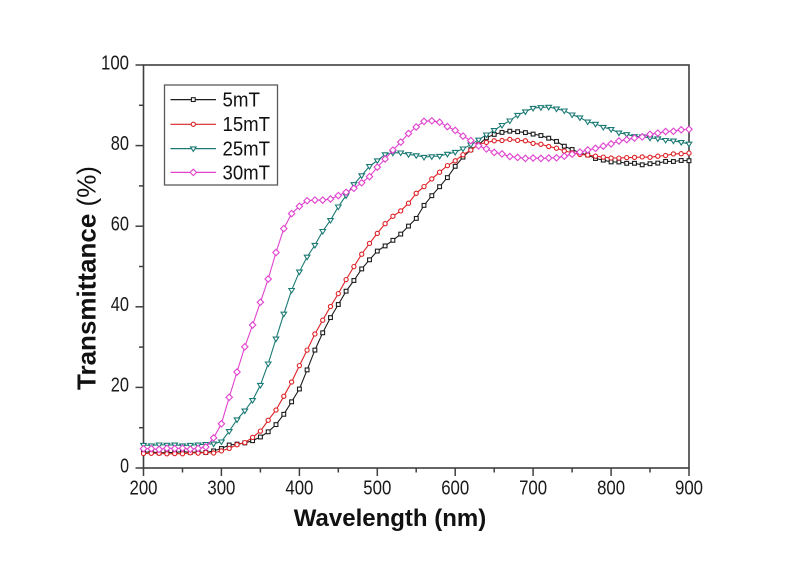  I want to click on svg-text: 100, so click(115, 63).